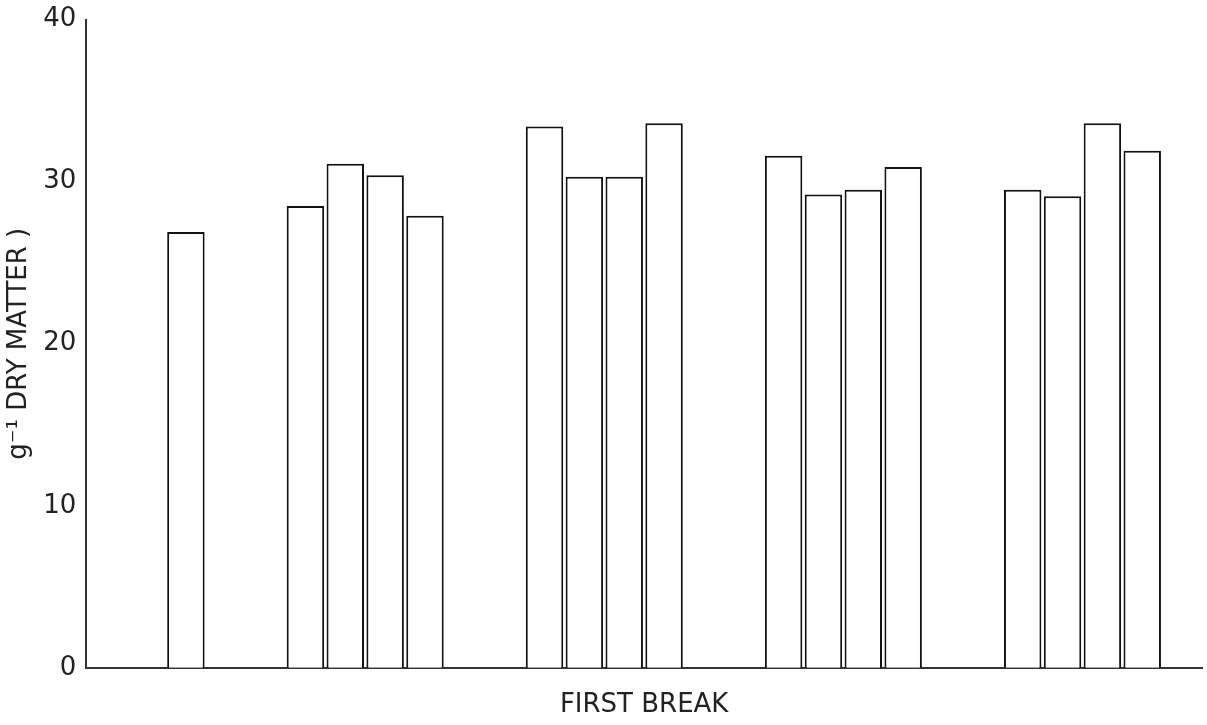 The width and height of the screenshot is (1207, 725). What do you see at coordinates (60, 17) in the screenshot?
I see `y-tick-label: 40` at bounding box center [60, 17].